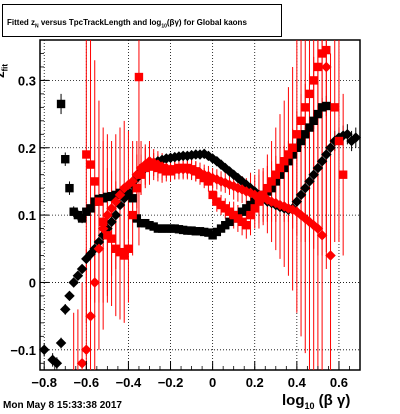 The height and width of the screenshot is (414, 400). Describe the element at coordinates (129, 382) in the screenshot. I see `x-tick-label: −0.4` at that location.